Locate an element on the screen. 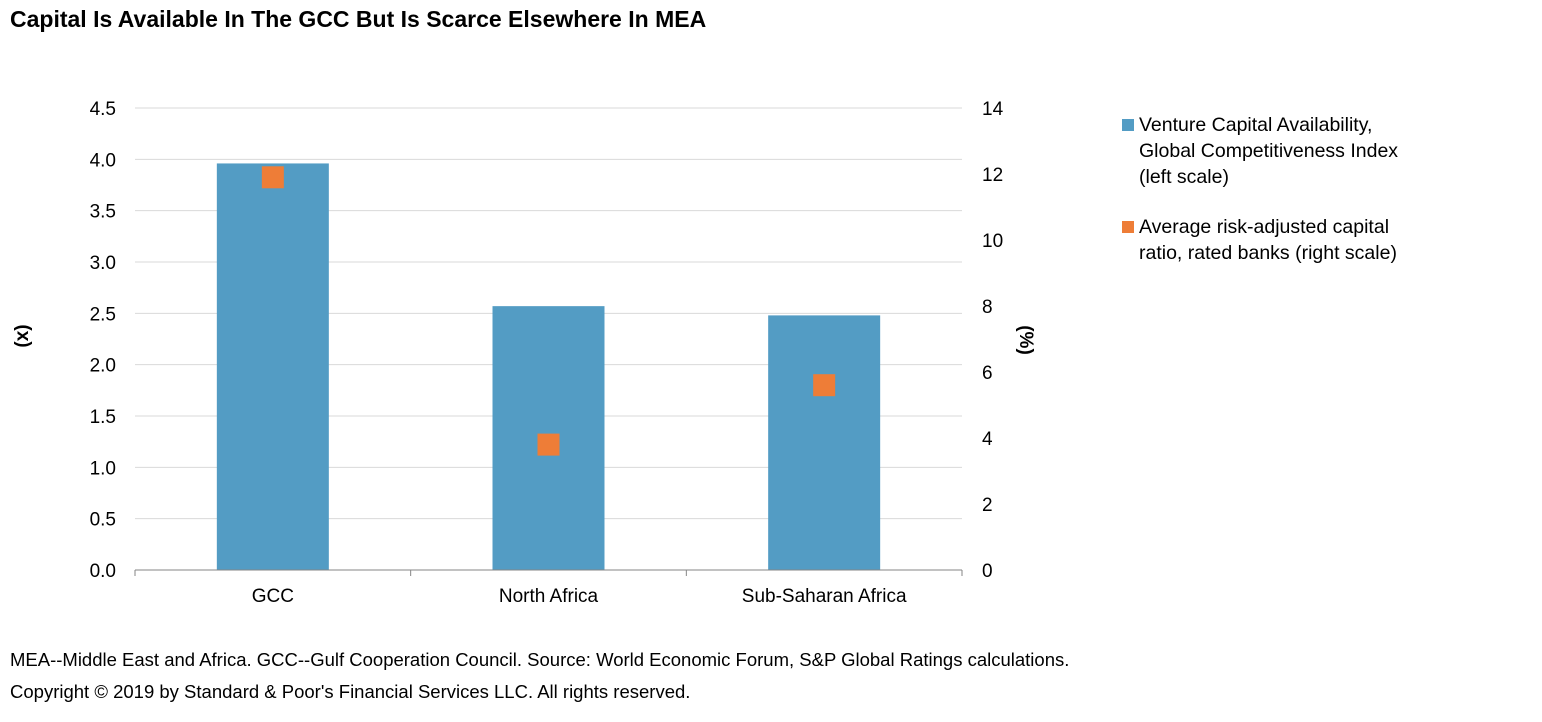  left-axis-title: (x) is located at coordinates (22, 335).